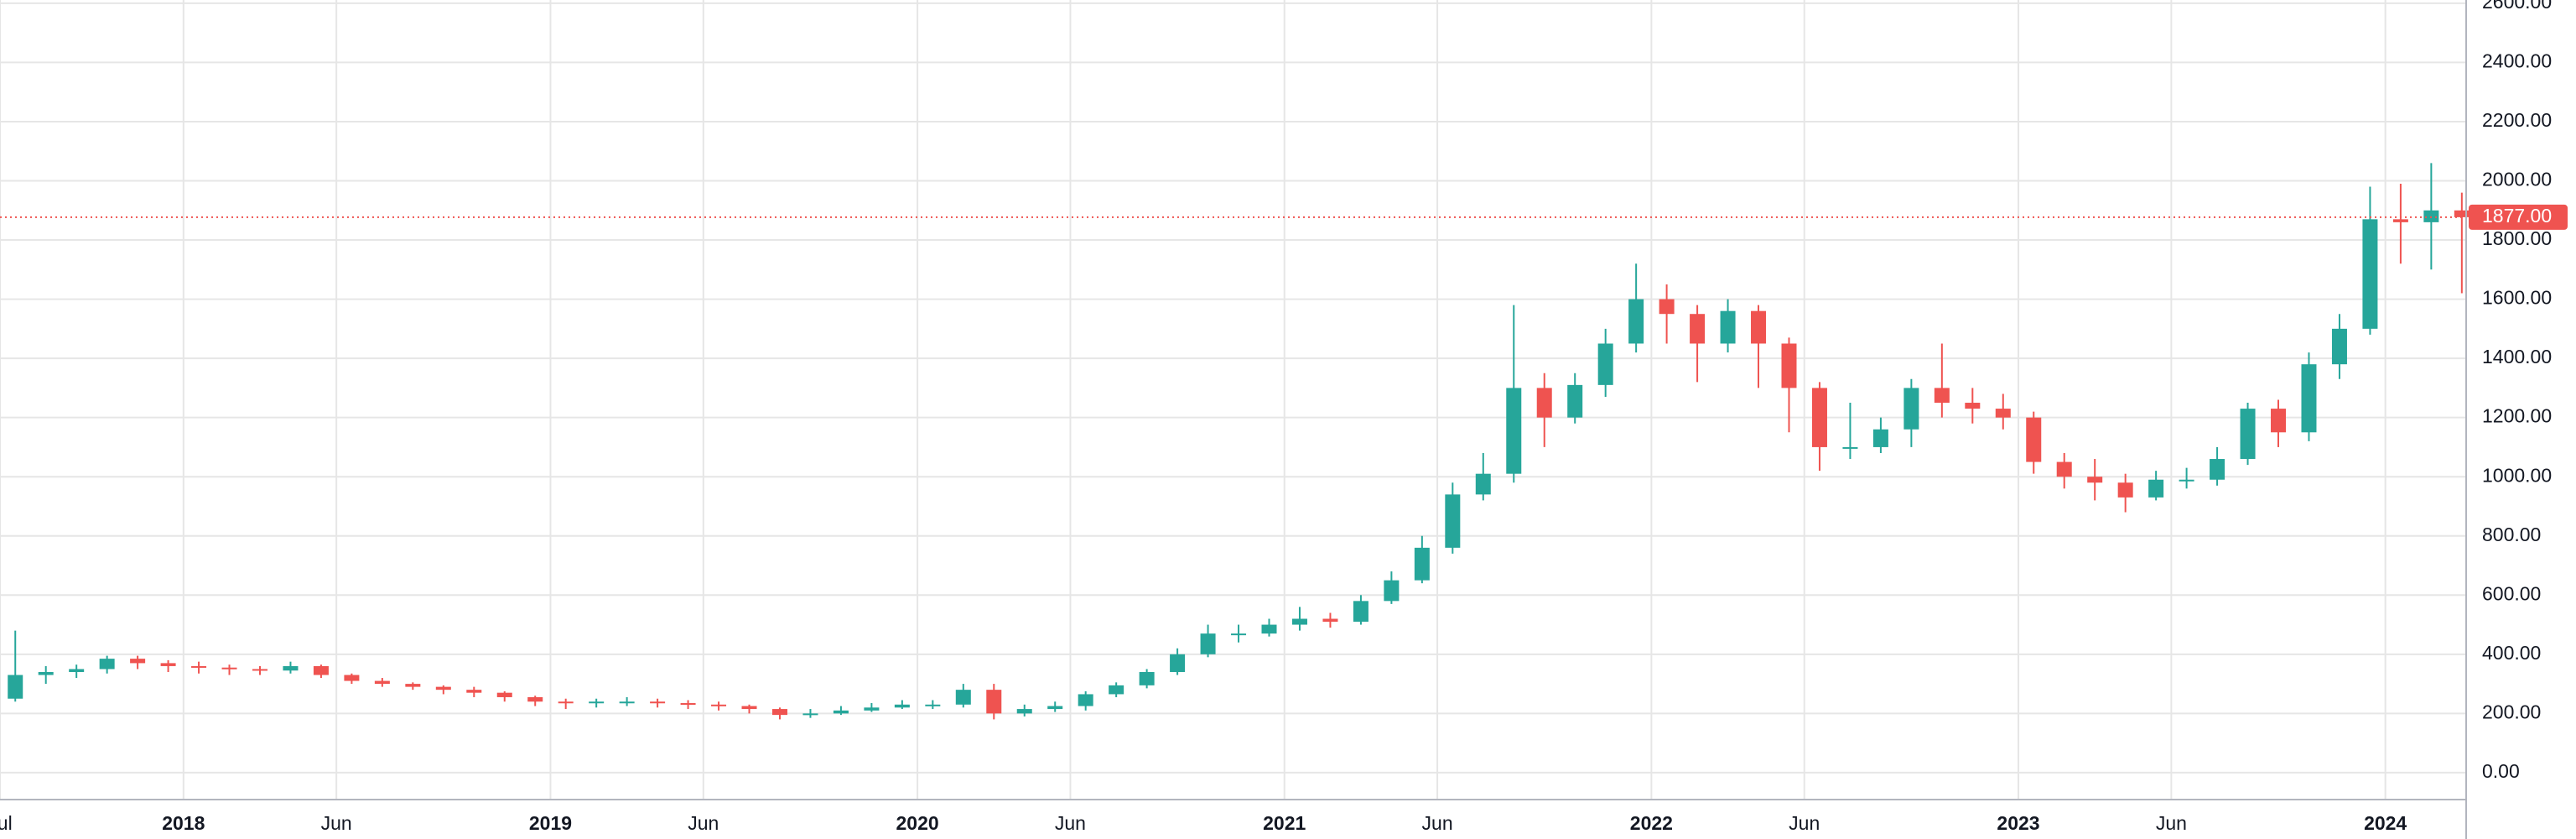 This screenshot has width=2576, height=839. I want to click on y-tick-label: 1000.00, so click(2517, 475).